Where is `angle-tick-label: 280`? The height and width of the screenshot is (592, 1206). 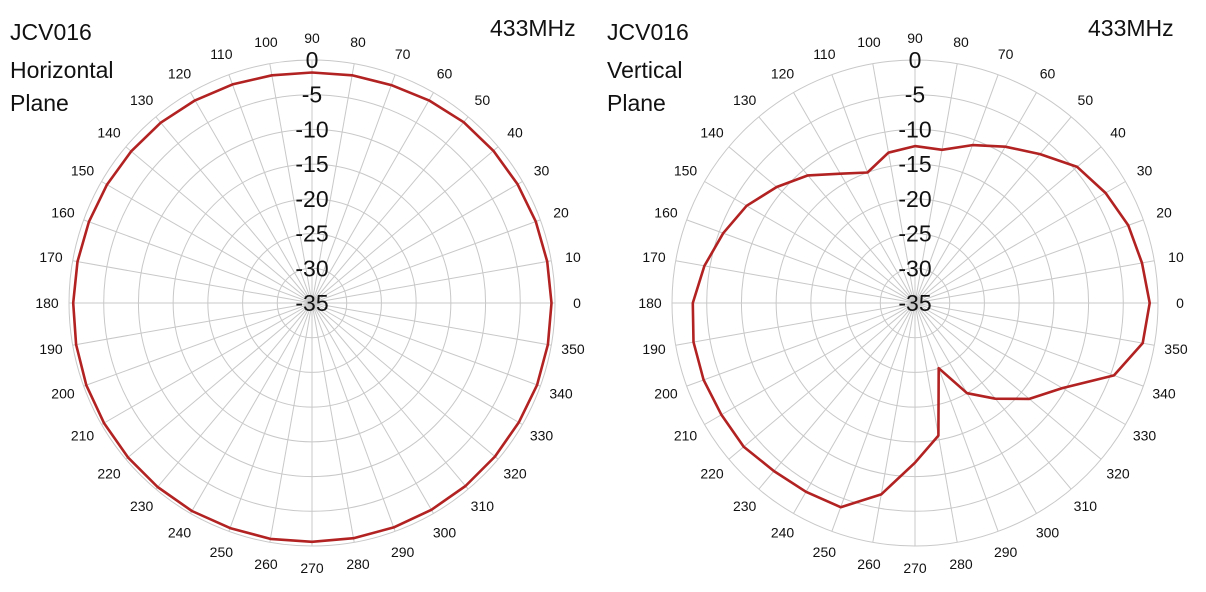
angle-tick-label: 280 is located at coordinates (358, 564).